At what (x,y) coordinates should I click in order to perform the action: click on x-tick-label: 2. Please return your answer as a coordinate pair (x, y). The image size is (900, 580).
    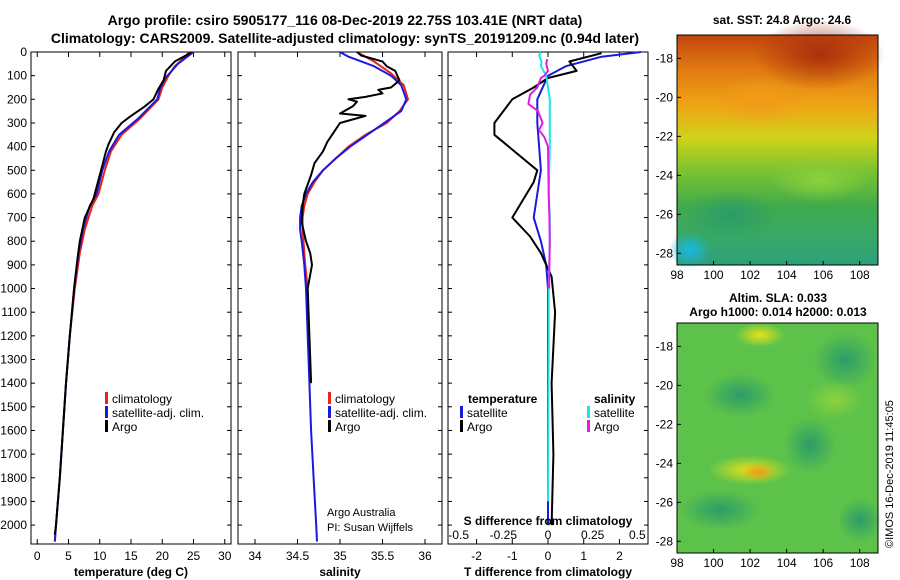
    Looking at the image, I should click on (619, 556).